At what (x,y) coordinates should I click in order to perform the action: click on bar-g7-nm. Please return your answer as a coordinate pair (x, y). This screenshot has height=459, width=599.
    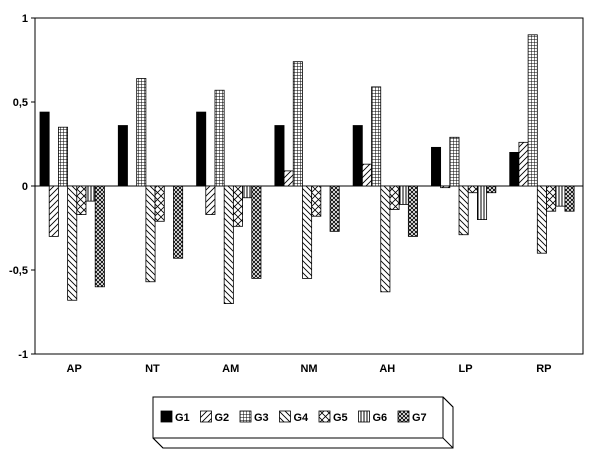
    Looking at the image, I should click on (334, 208).